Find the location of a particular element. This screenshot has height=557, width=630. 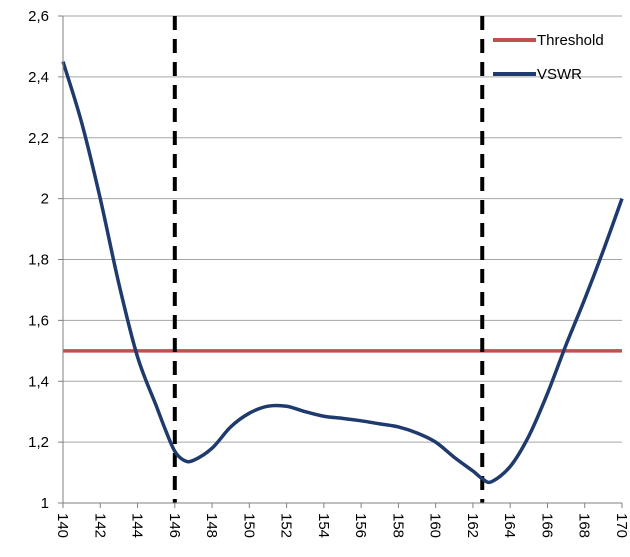

x-tick-label: 164 is located at coordinates (509, 525).